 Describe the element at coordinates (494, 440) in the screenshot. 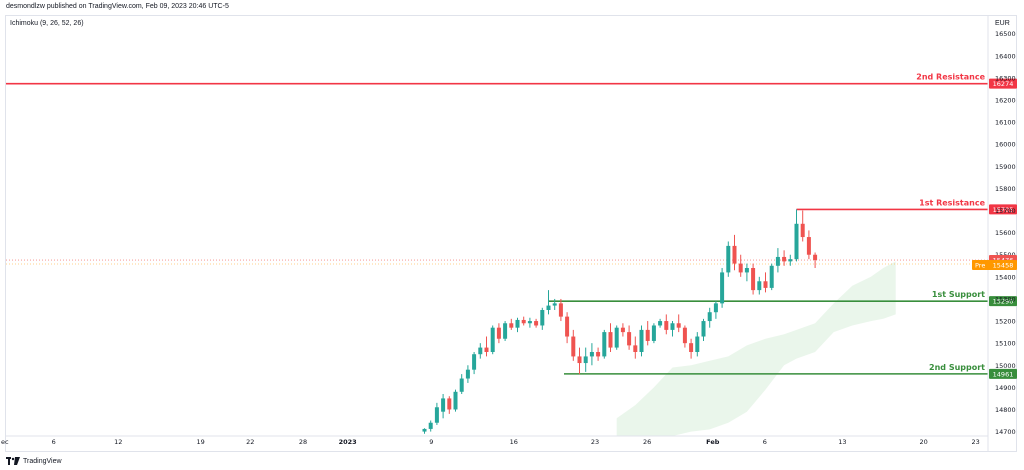

I see `time-axis: ec 6 12 19 22 28 2023 9 16 23 26 Feb 6 13 20 23` at that location.